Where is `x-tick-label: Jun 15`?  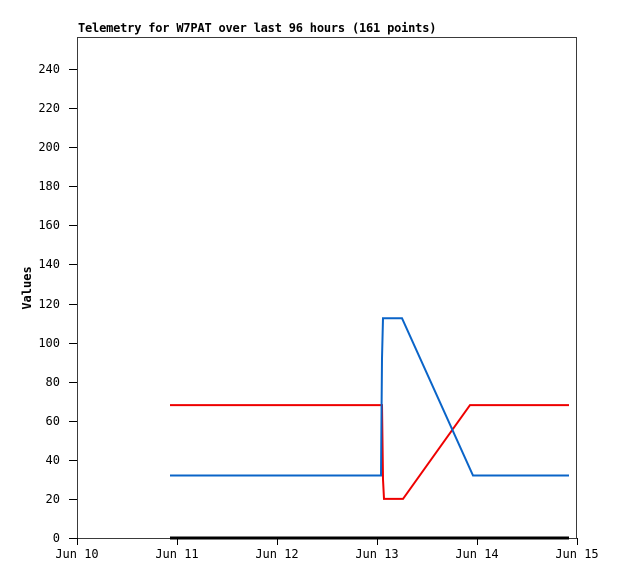
x-tick-label: Jun 15 is located at coordinates (577, 554).